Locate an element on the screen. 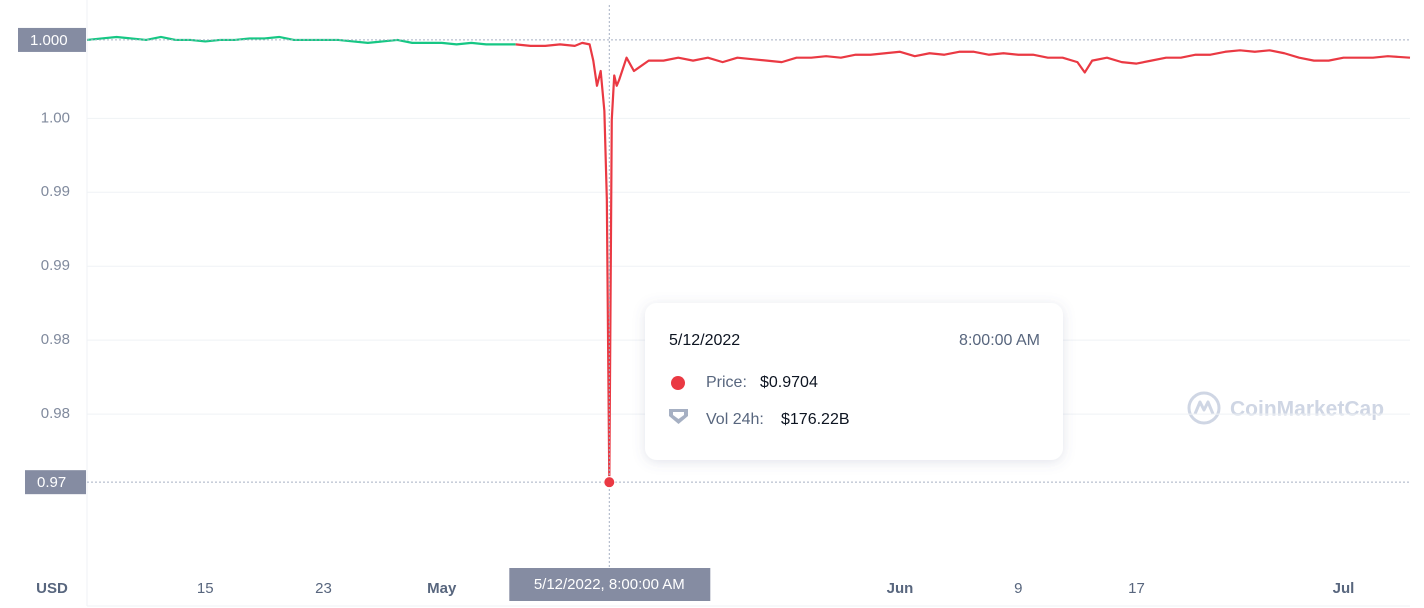  x-tick-label: 9 is located at coordinates (1018, 588).